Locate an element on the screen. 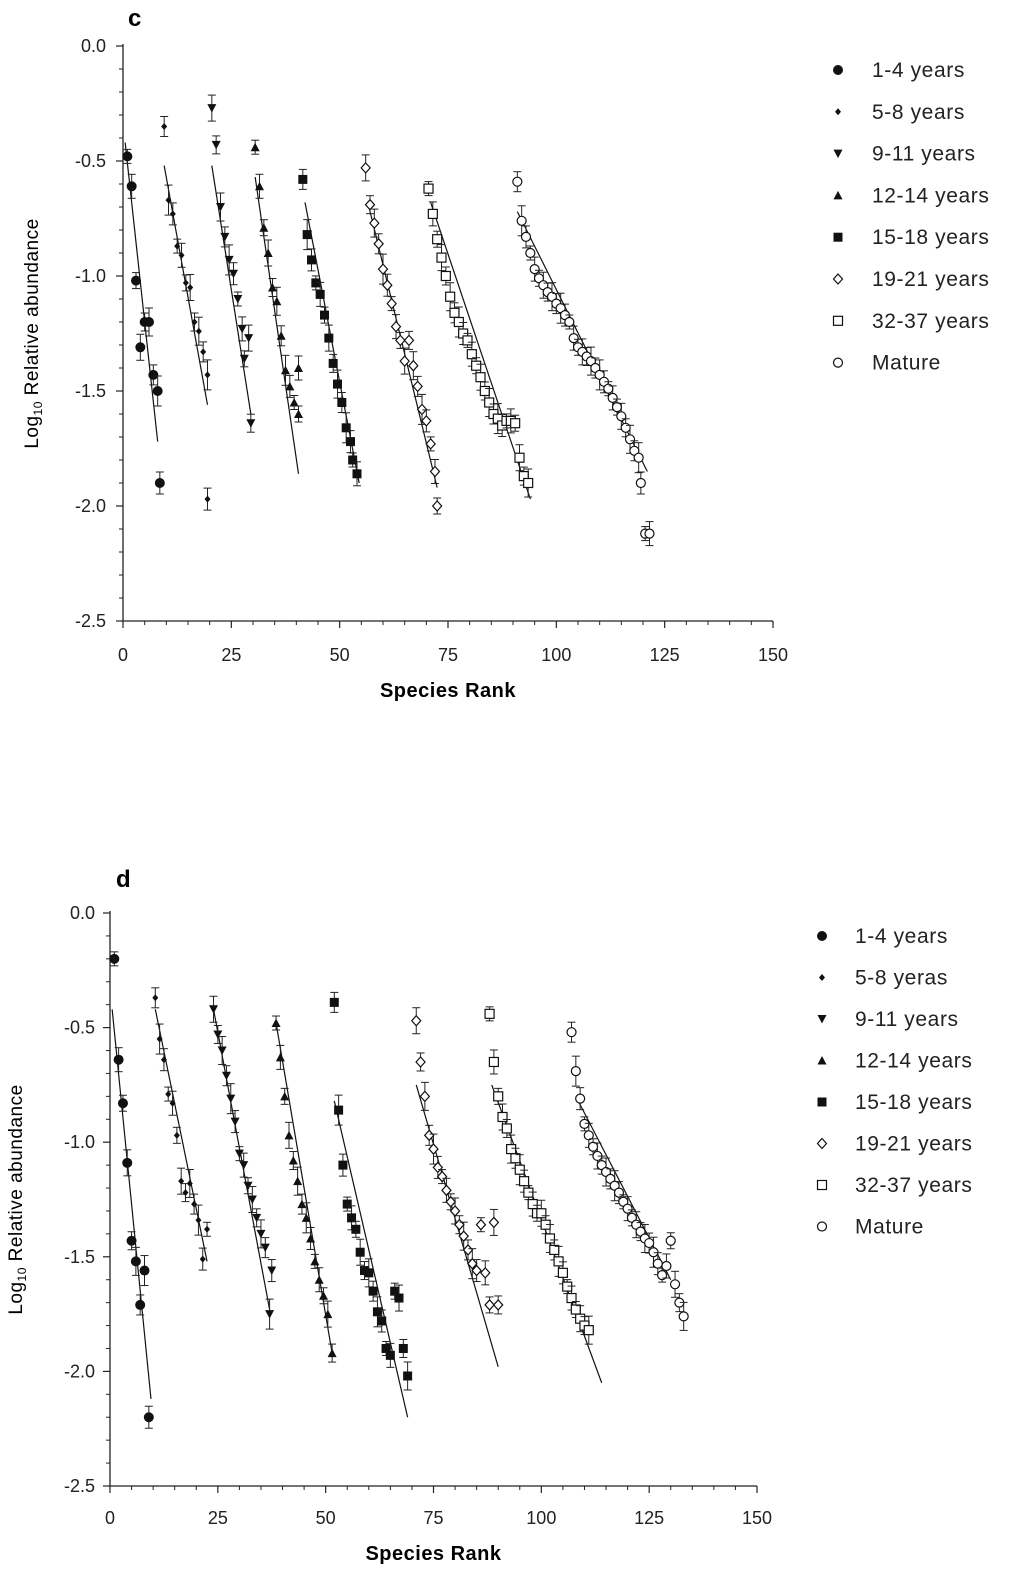  legend-item: 19-21 years is located at coordinates (911, 279).